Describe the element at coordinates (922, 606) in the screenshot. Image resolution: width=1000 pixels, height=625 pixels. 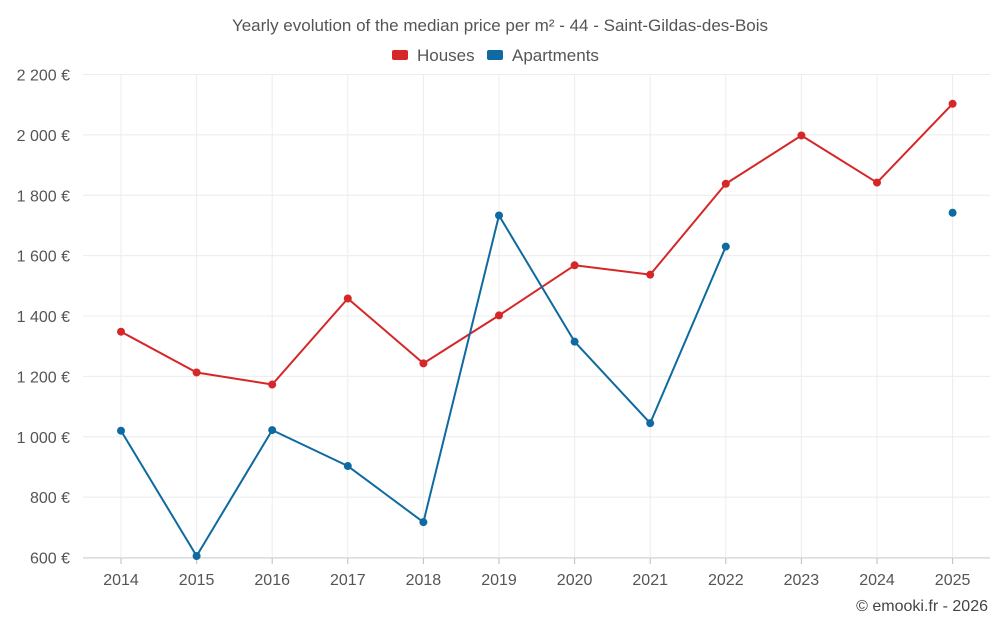
I see `credit-text: © emooki.fr - 2026` at that location.